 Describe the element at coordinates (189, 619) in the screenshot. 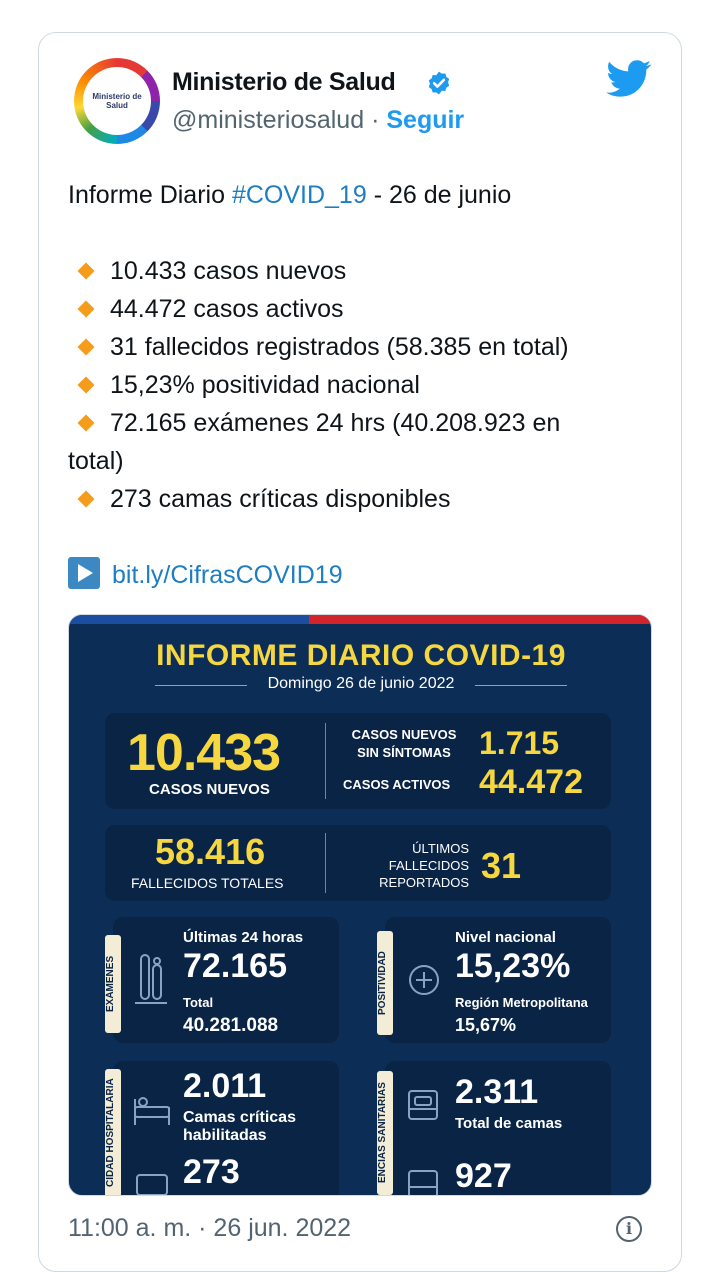

I see `flag-stripe-blue` at that location.